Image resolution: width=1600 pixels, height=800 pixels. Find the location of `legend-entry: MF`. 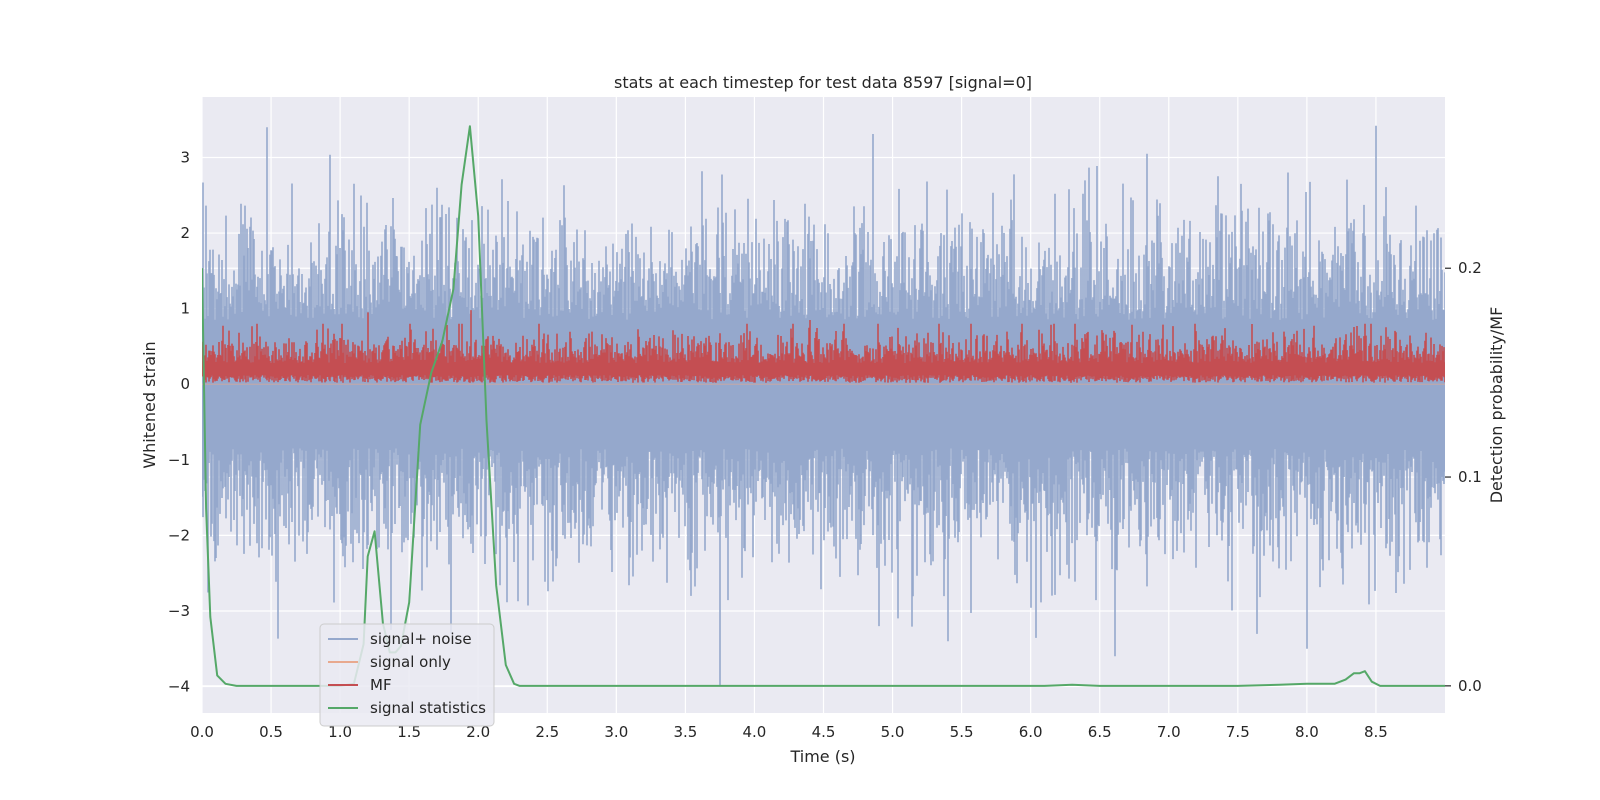

legend-entry: MF is located at coordinates (381, 685).